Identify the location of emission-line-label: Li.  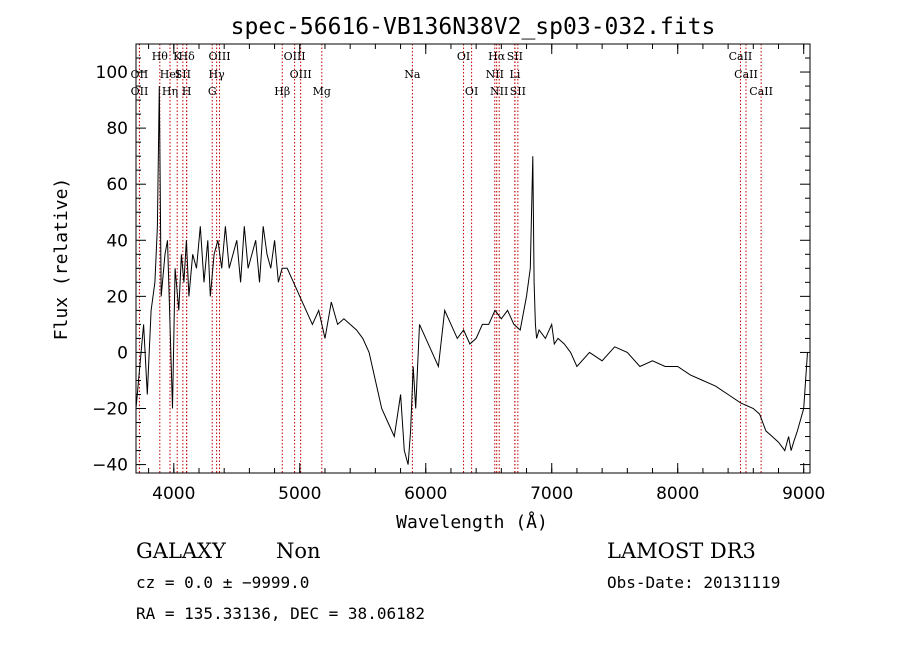
(515, 74).